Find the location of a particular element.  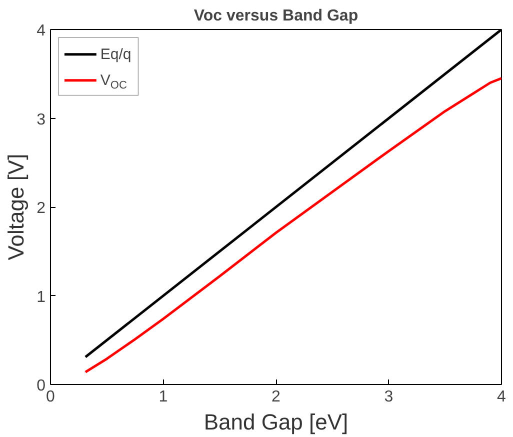

y-axis-title: Voltage [V] is located at coordinates (16, 207).